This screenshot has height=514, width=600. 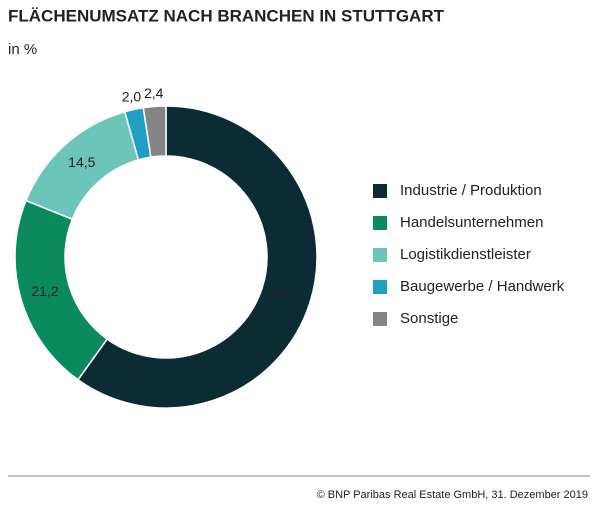 I want to click on legend-label: Logistikdienstleister, so click(x=465, y=254).